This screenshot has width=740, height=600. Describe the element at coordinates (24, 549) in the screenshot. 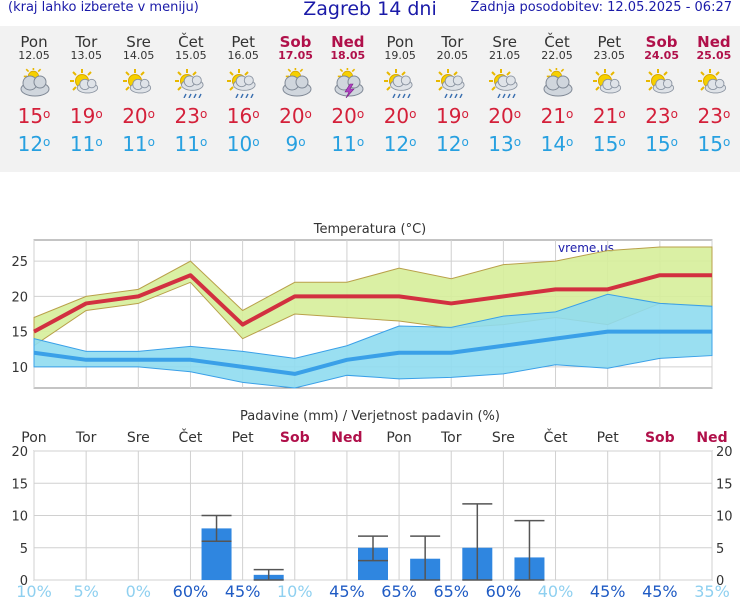

I see `precip-y-tick-left: 5` at that location.